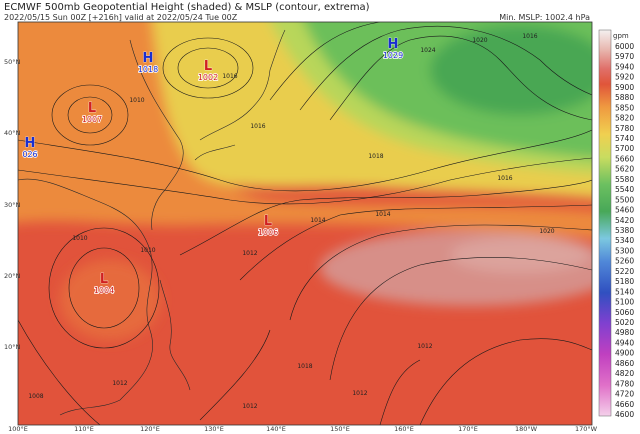 The image size is (640, 434). Describe the element at coordinates (150, 429) in the screenshot. I see `lon-label: 120°E` at that location.